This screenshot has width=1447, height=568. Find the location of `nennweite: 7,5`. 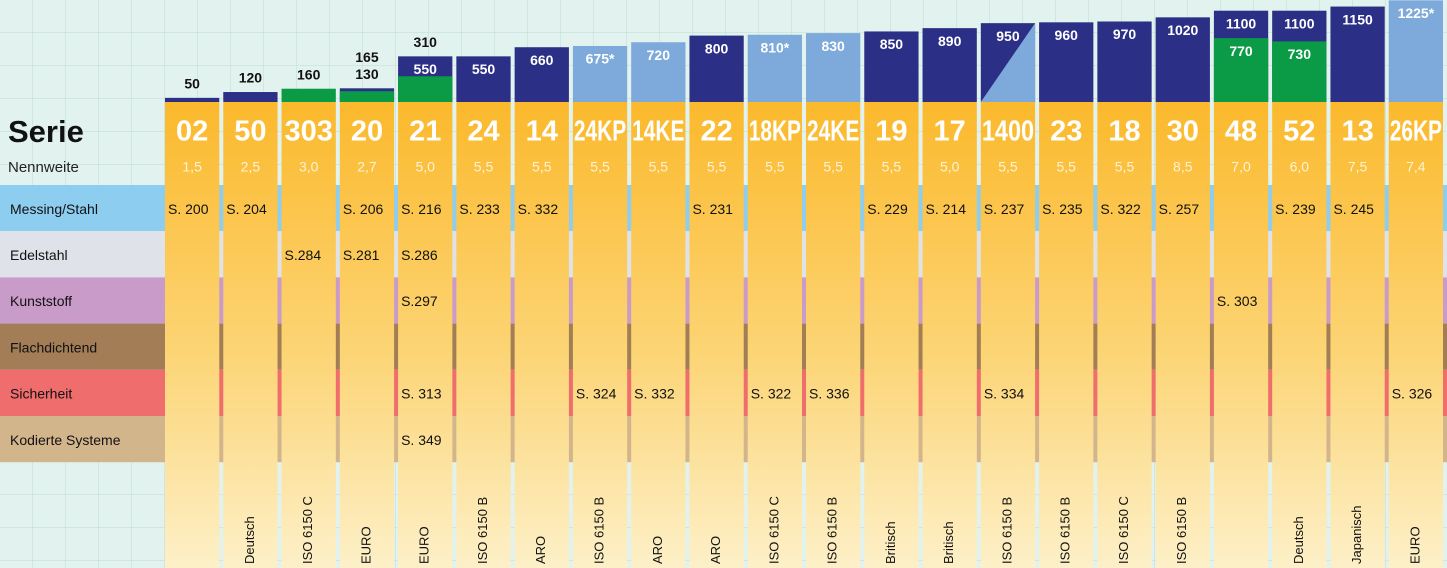

nennweite: 7,5 is located at coordinates (1358, 167).